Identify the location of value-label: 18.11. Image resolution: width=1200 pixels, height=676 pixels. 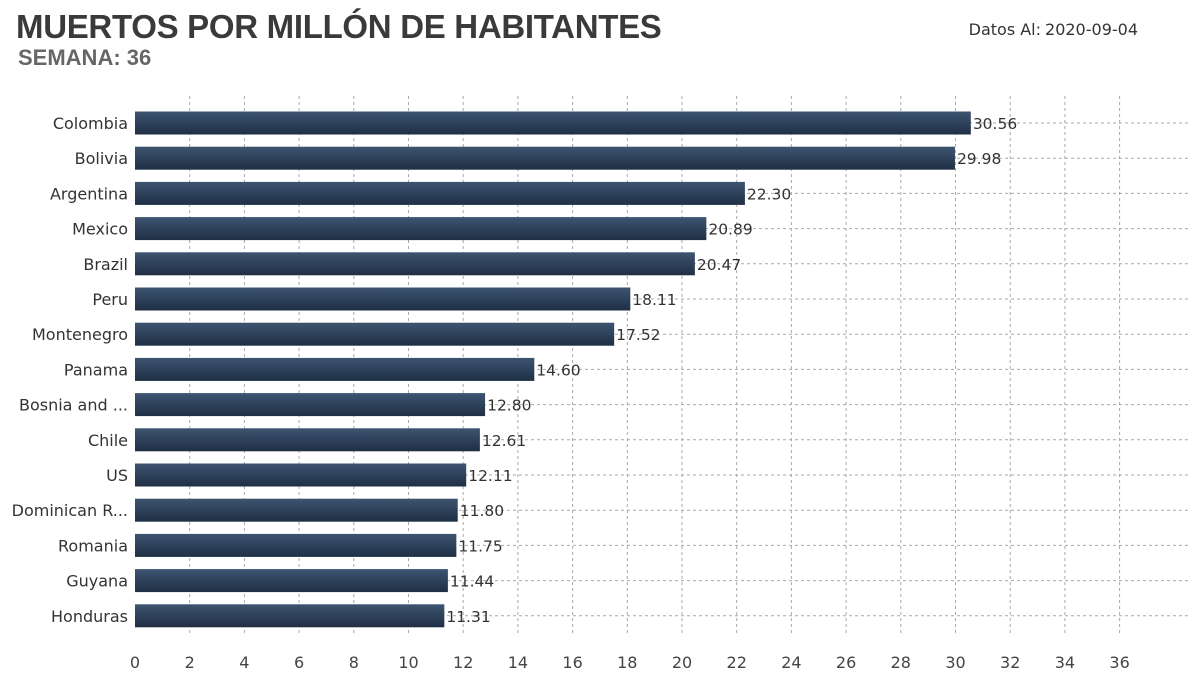
(654, 300).